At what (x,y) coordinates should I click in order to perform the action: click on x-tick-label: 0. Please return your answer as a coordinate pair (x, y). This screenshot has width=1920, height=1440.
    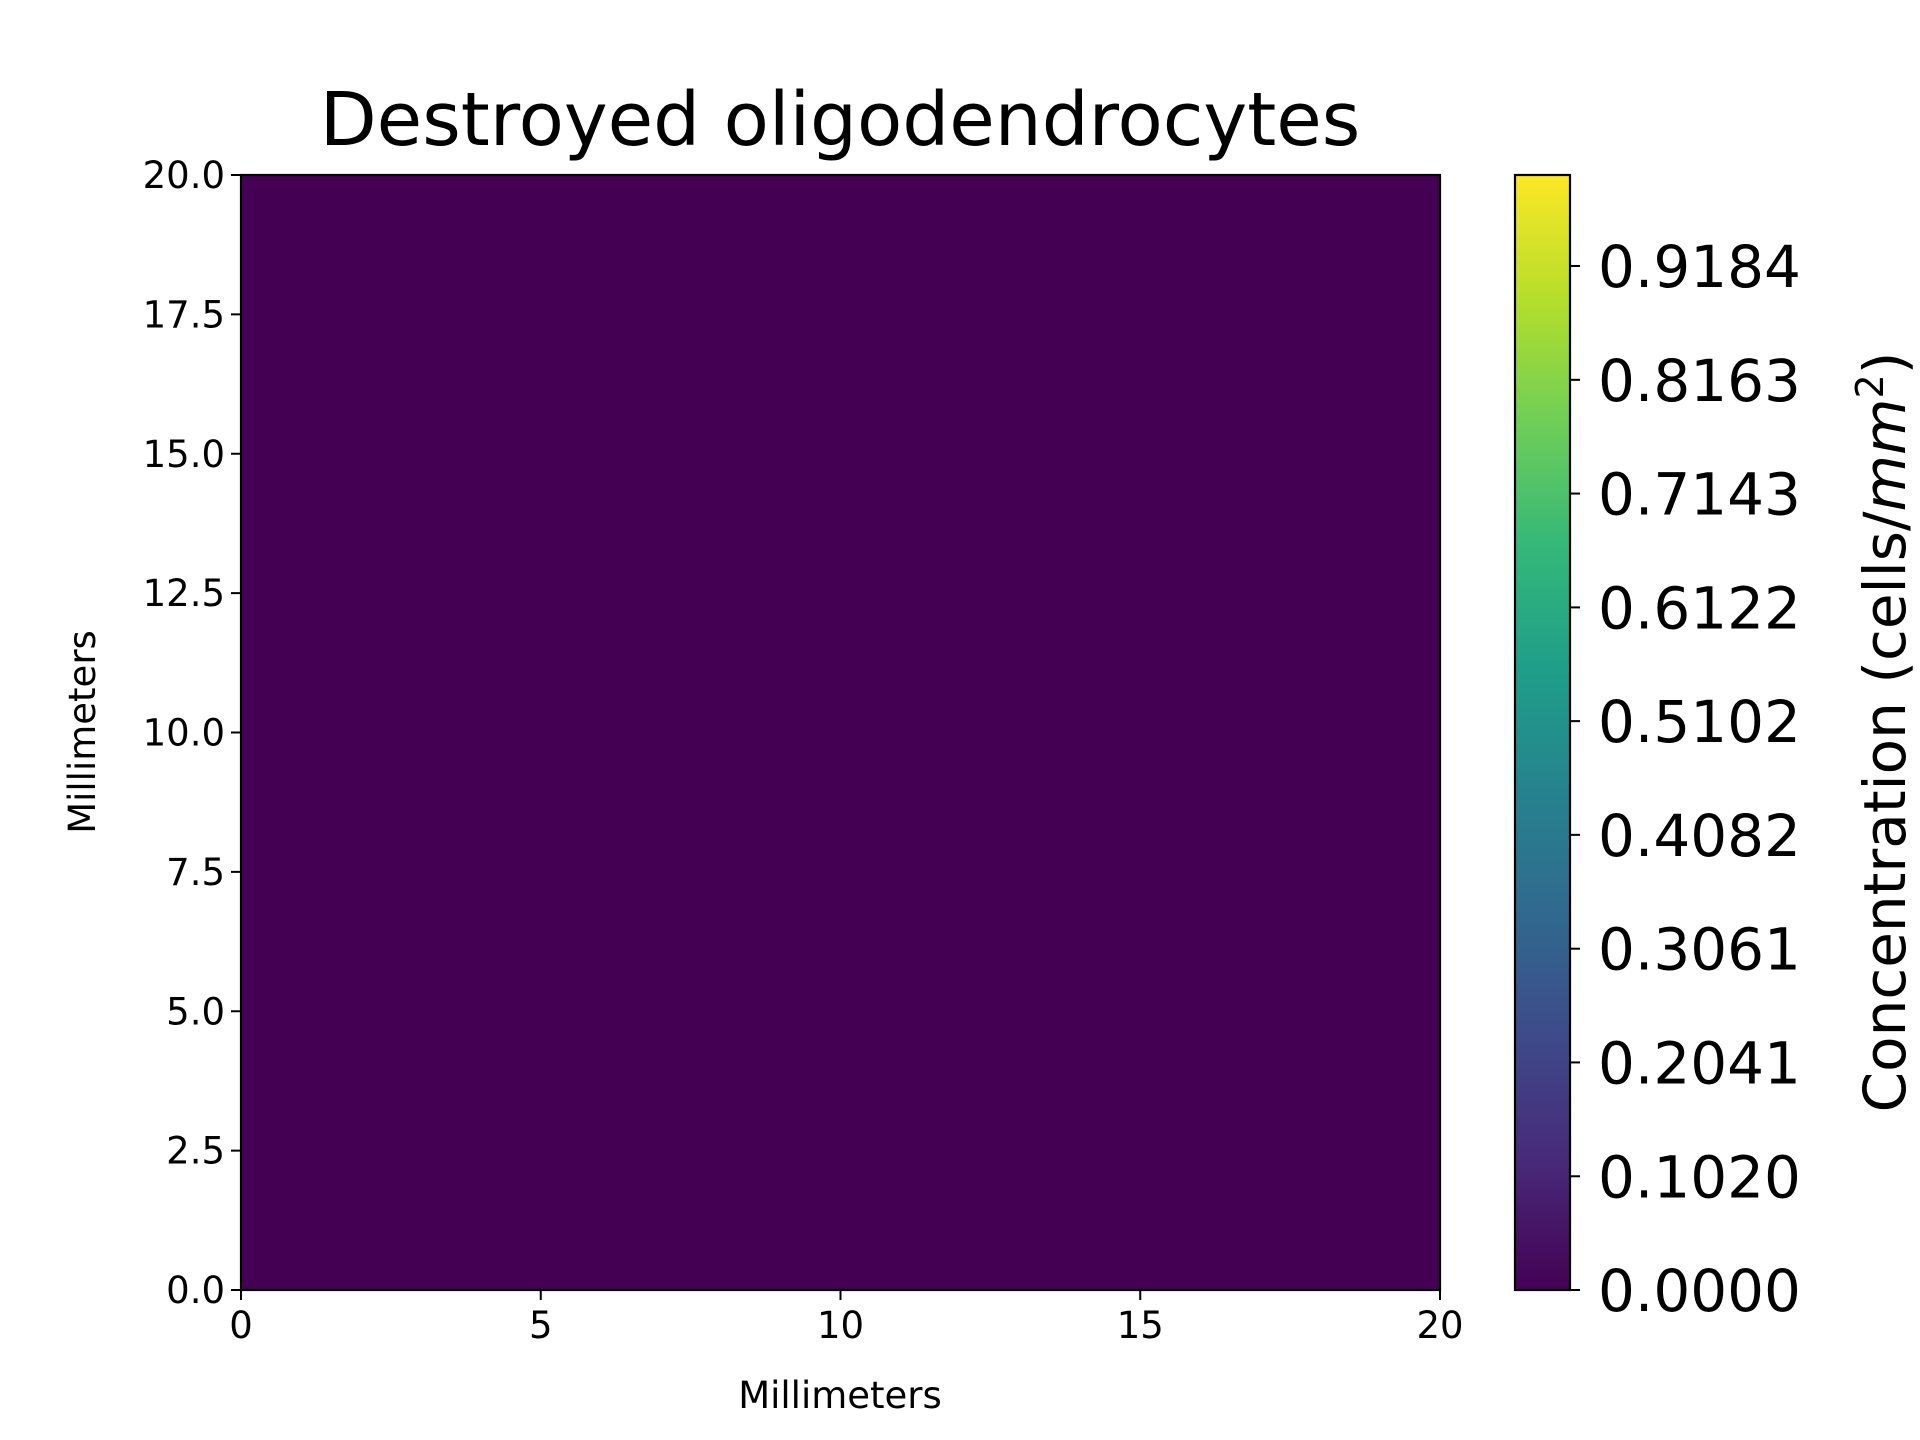
    Looking at the image, I should click on (241, 1325).